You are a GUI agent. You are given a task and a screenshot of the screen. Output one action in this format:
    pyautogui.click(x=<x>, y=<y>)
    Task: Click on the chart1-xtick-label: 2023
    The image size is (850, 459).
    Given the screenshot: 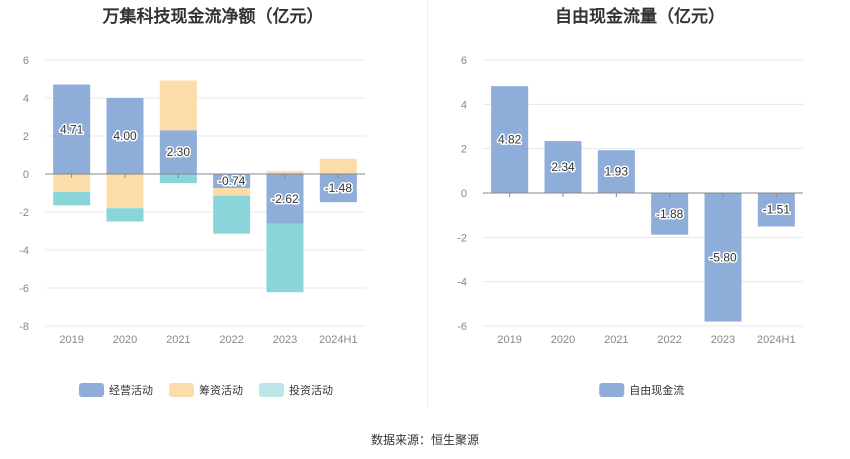 What is the action you would take?
    pyautogui.click(x=285, y=340)
    